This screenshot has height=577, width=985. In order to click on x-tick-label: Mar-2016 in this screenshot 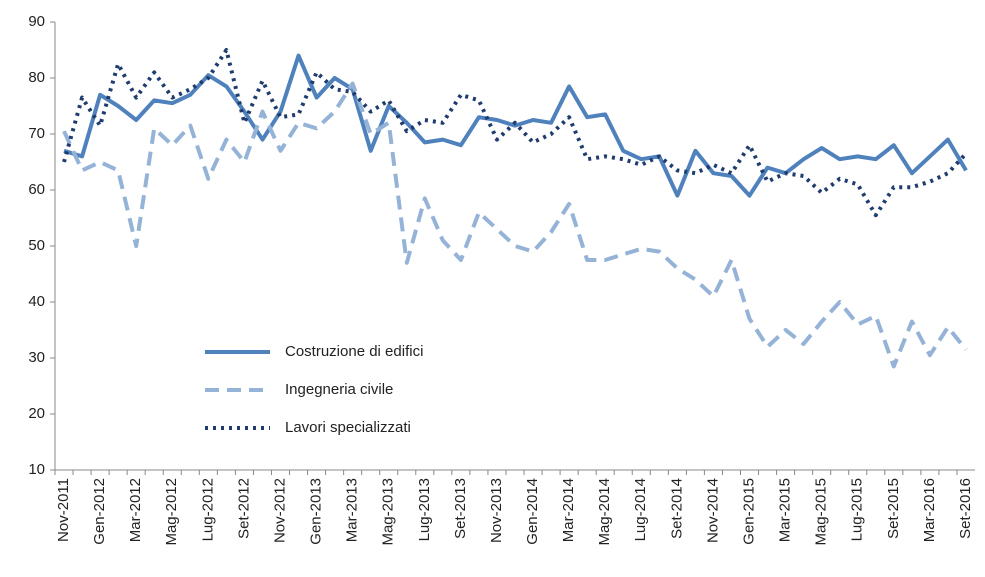, I will do `click(929, 510)`.